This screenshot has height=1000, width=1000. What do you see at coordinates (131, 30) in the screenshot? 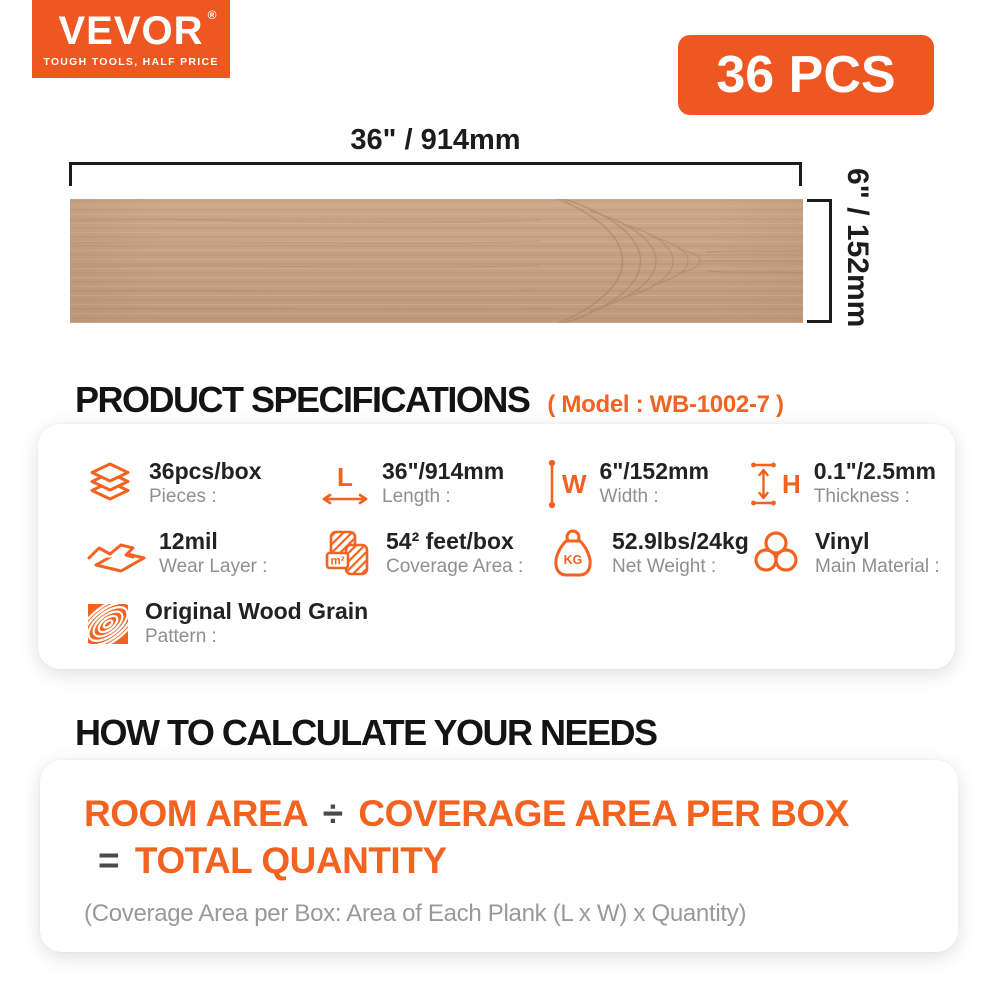
I see `logo-text: VEVOR` at bounding box center [131, 30].